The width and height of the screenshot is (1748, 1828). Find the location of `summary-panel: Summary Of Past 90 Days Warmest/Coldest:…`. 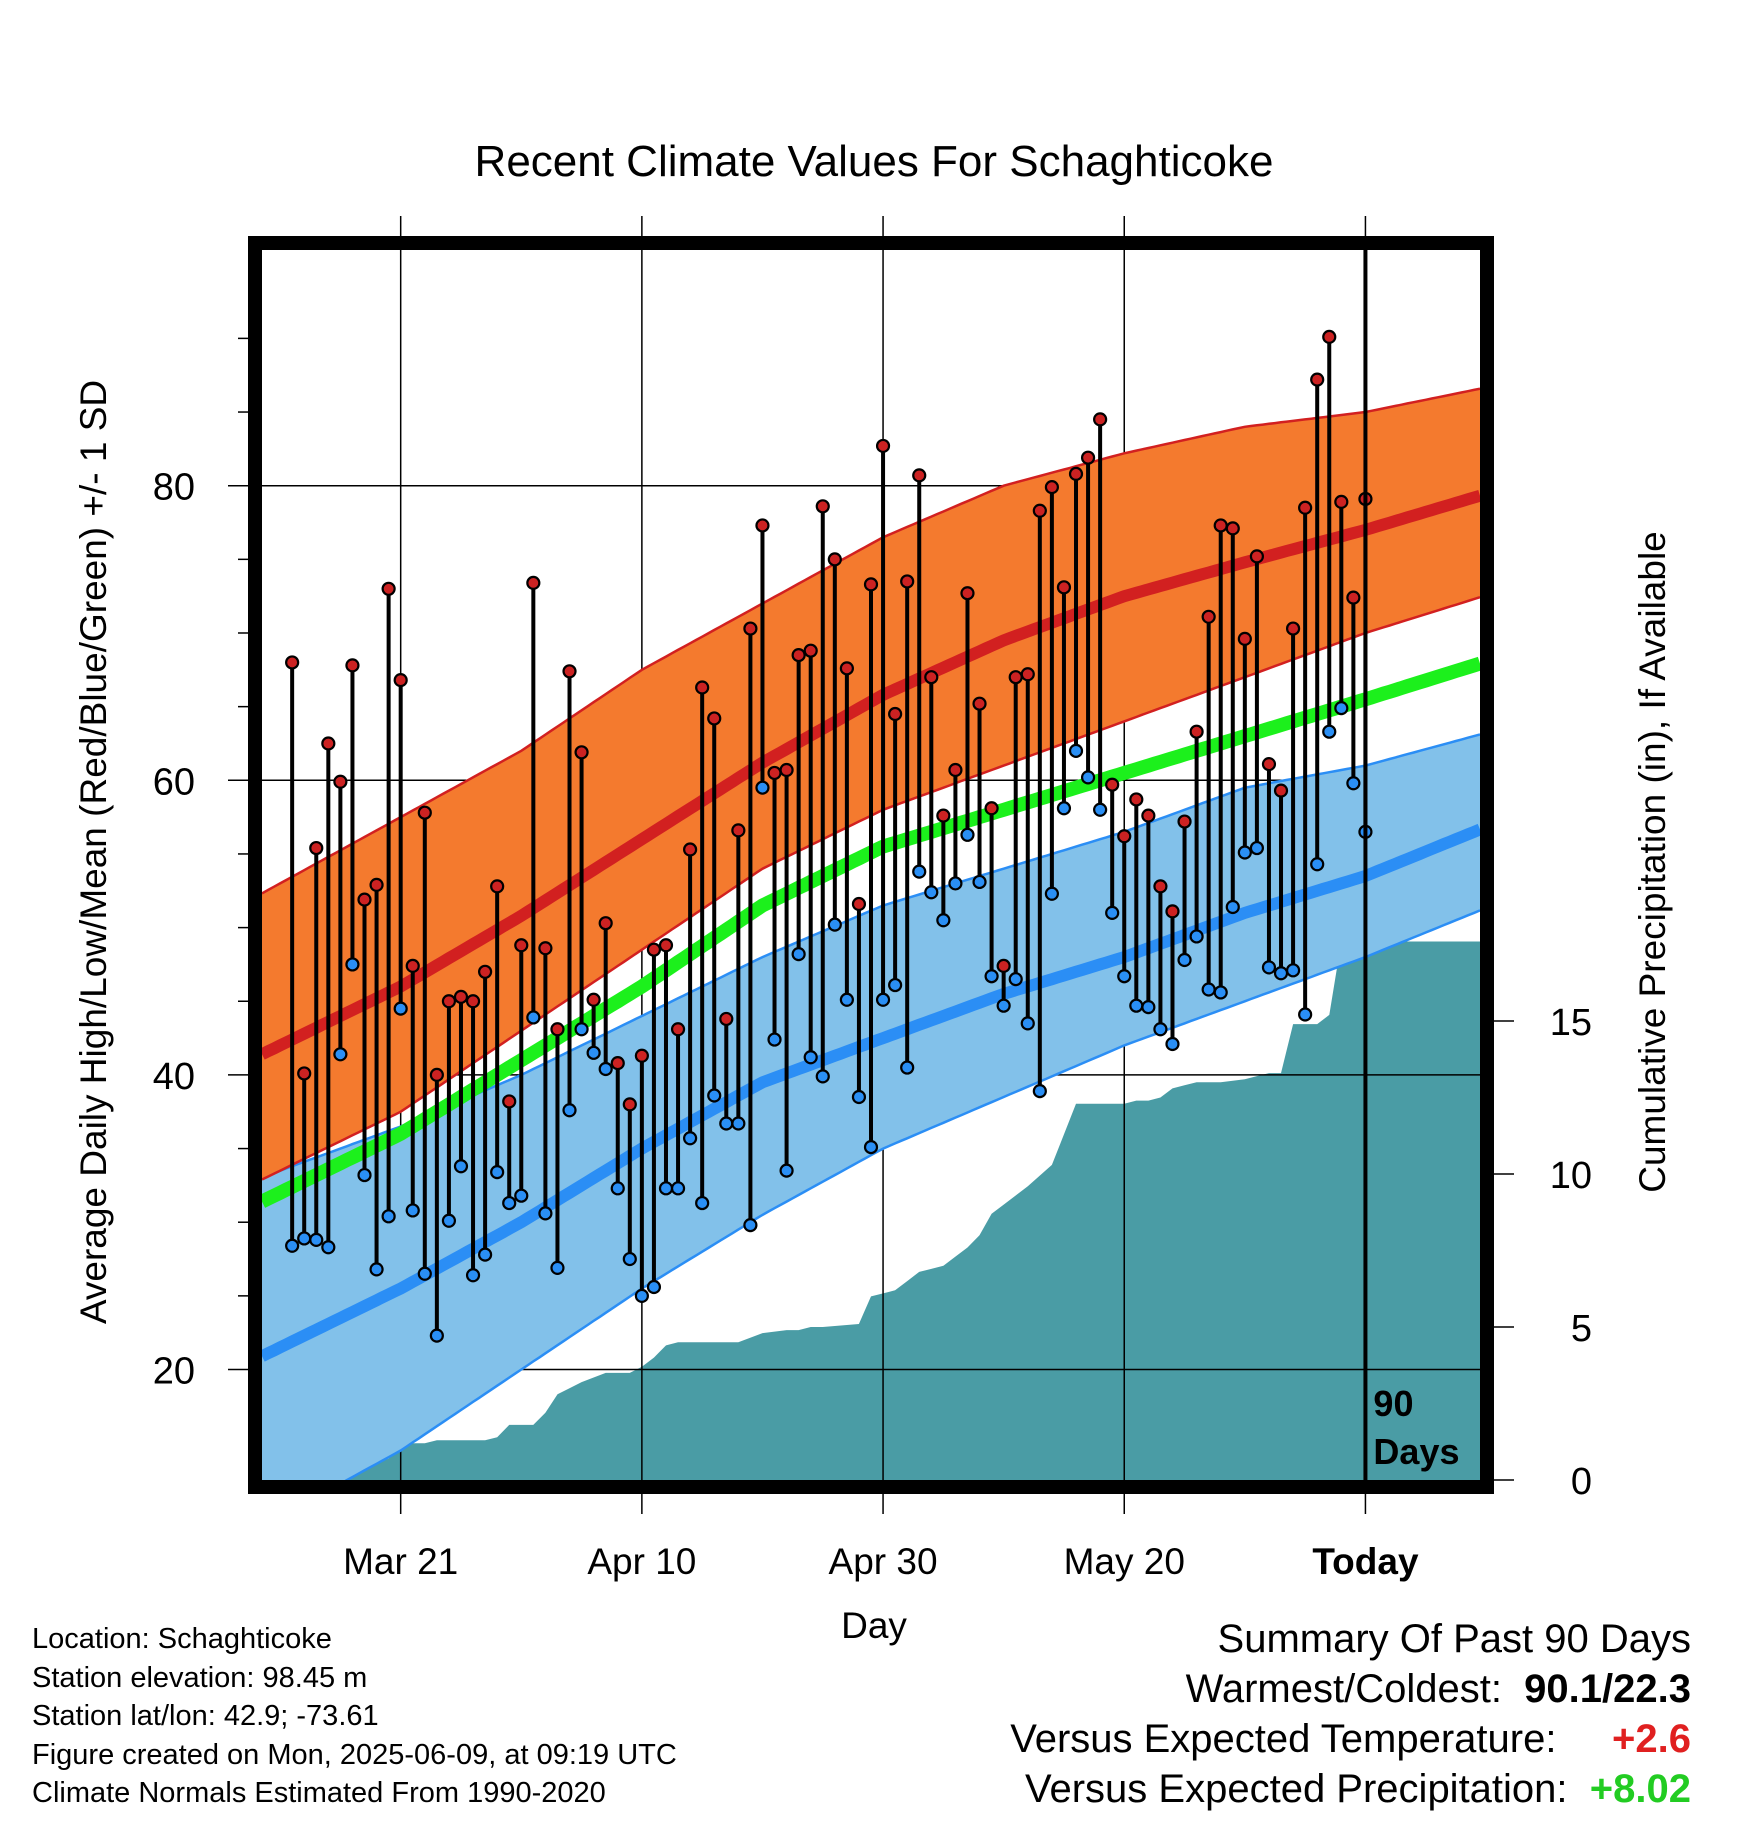

summary-panel: Summary Of Past 90 Days Warmest/Coldest:… is located at coordinates (1350, 1714).